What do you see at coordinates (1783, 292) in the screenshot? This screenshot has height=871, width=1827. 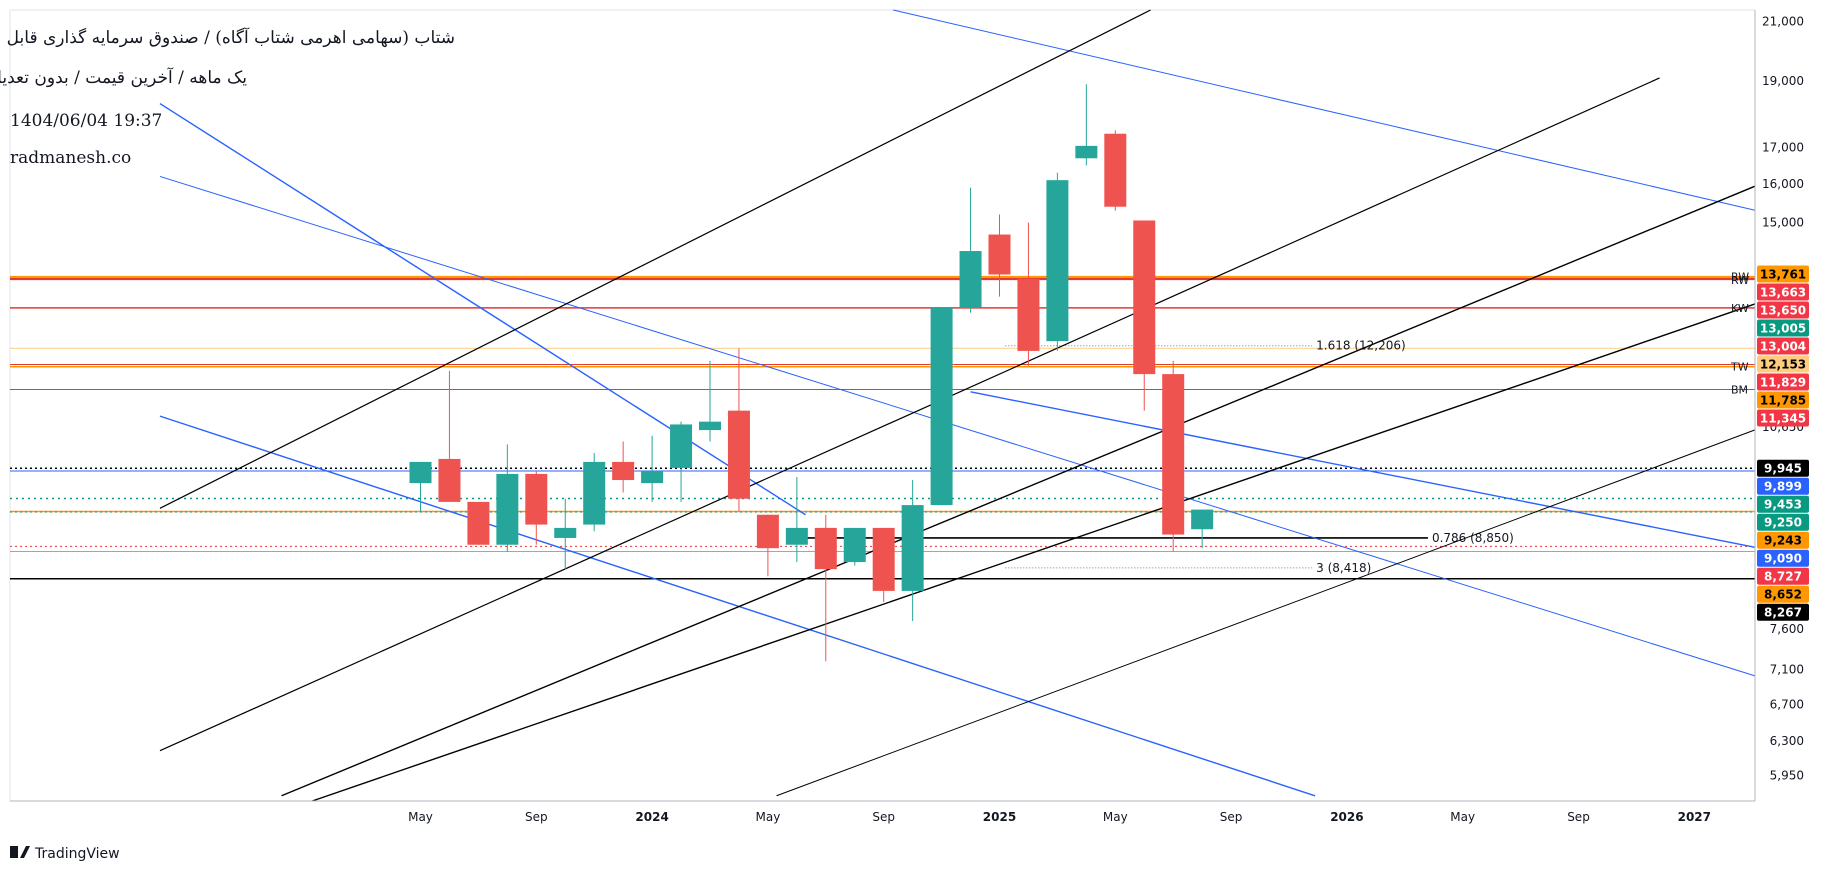 I see `price-tag: 13,663` at bounding box center [1783, 292].